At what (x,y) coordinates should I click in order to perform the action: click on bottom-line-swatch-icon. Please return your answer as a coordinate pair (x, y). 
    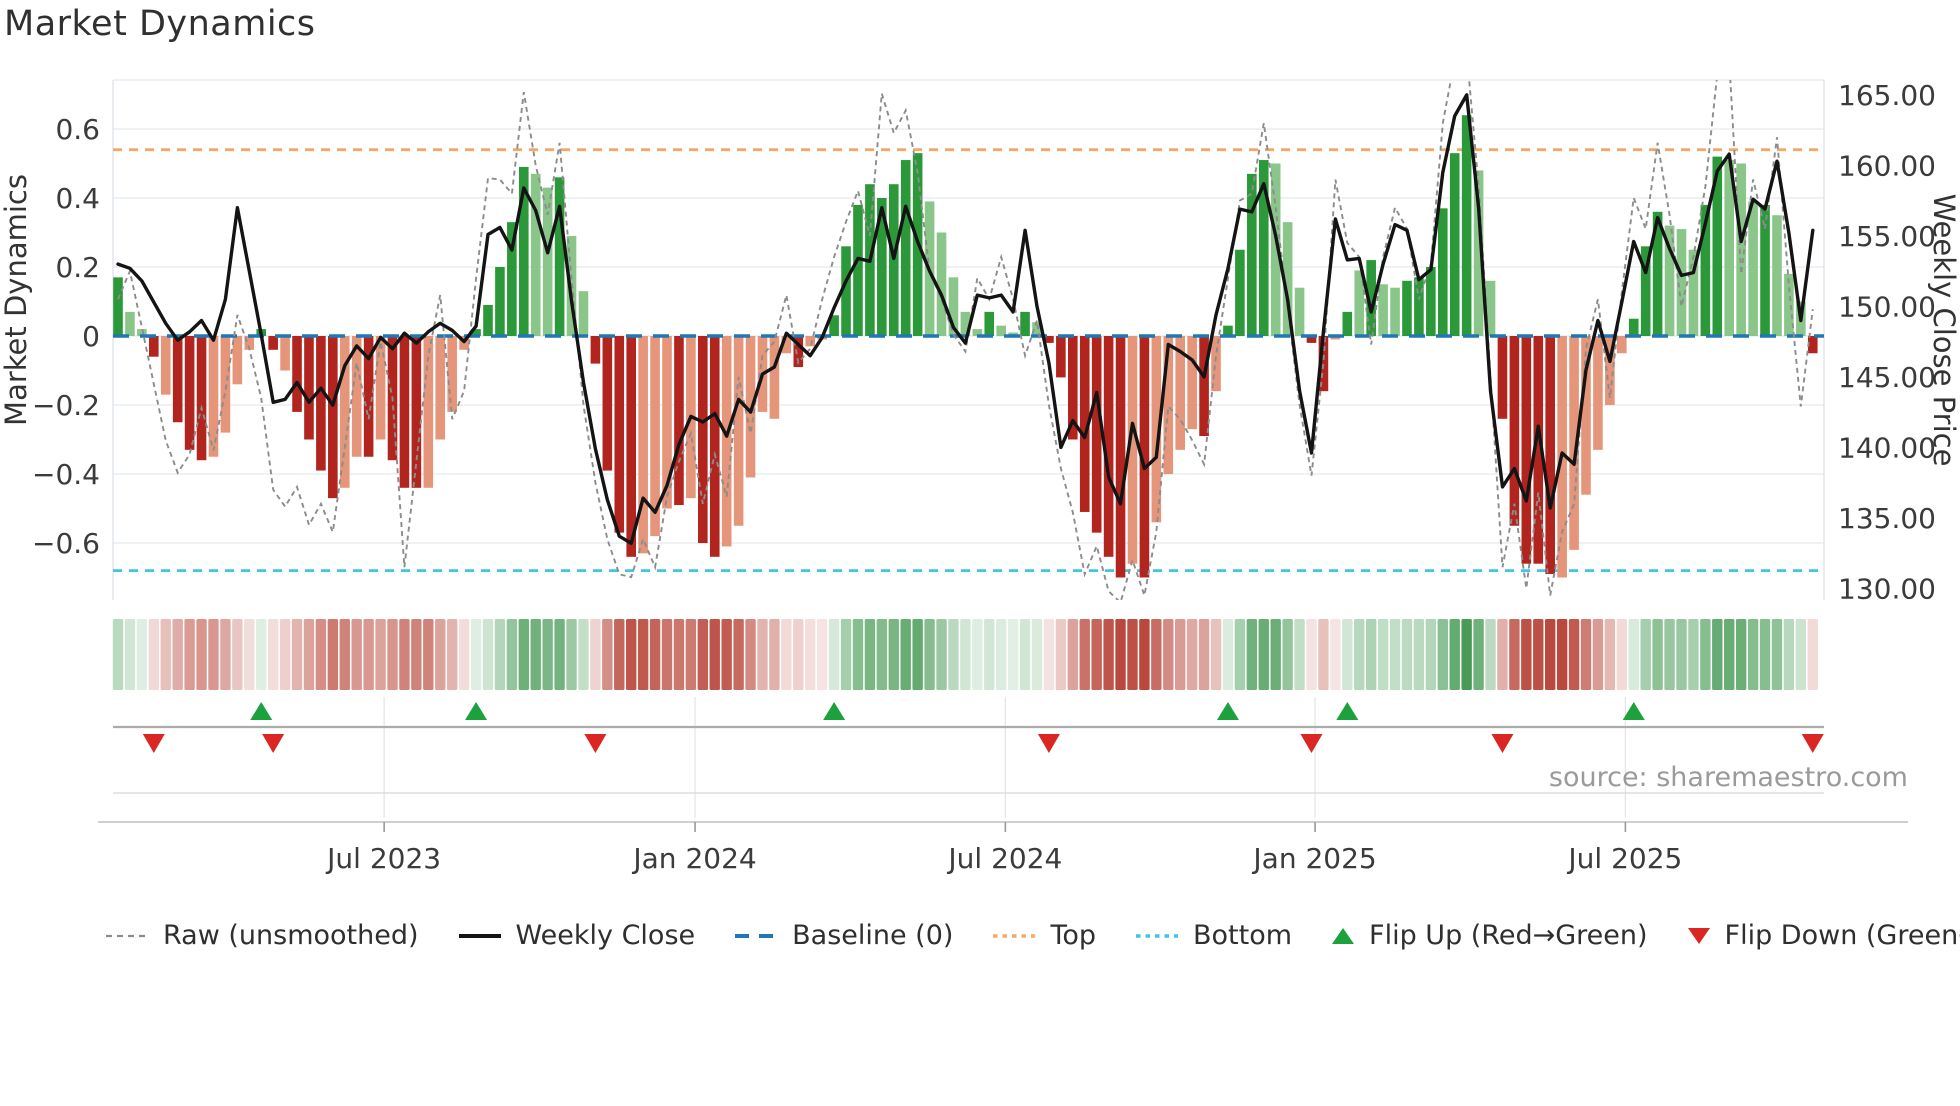
    Looking at the image, I should click on (1157, 936).